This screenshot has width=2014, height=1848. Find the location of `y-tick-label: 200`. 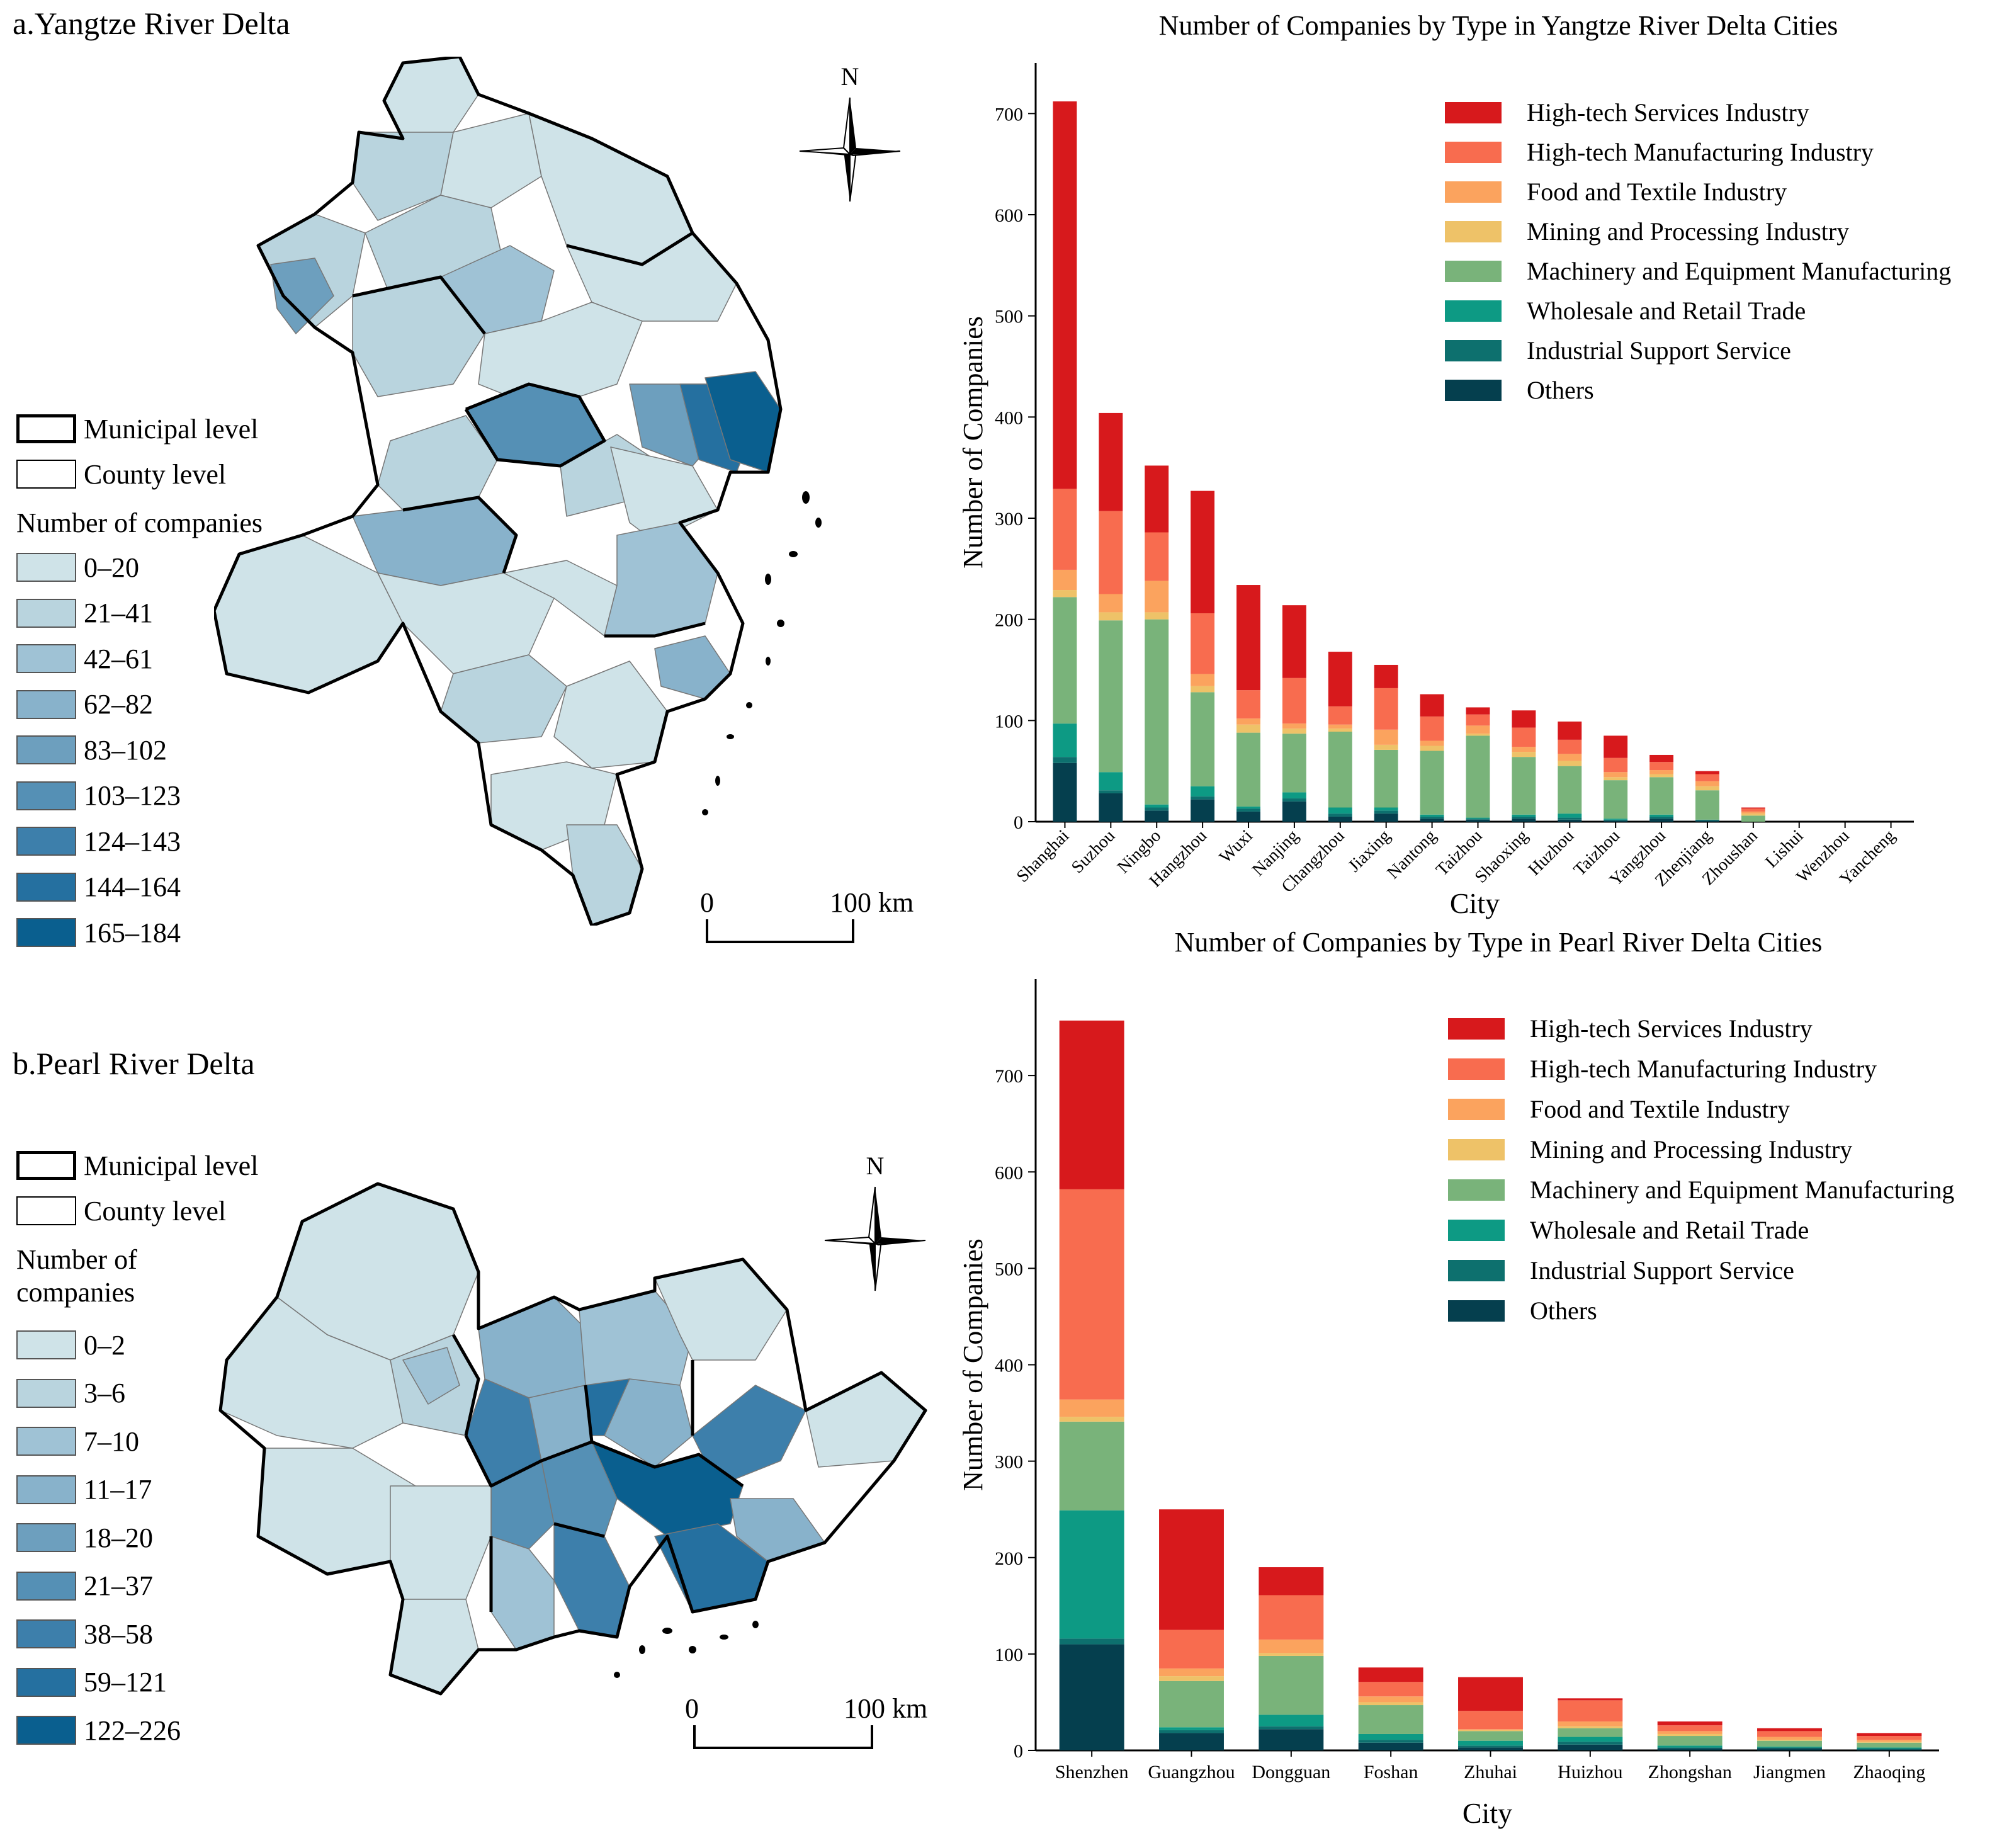

y-tick-label: 200 is located at coordinates (1009, 1558).